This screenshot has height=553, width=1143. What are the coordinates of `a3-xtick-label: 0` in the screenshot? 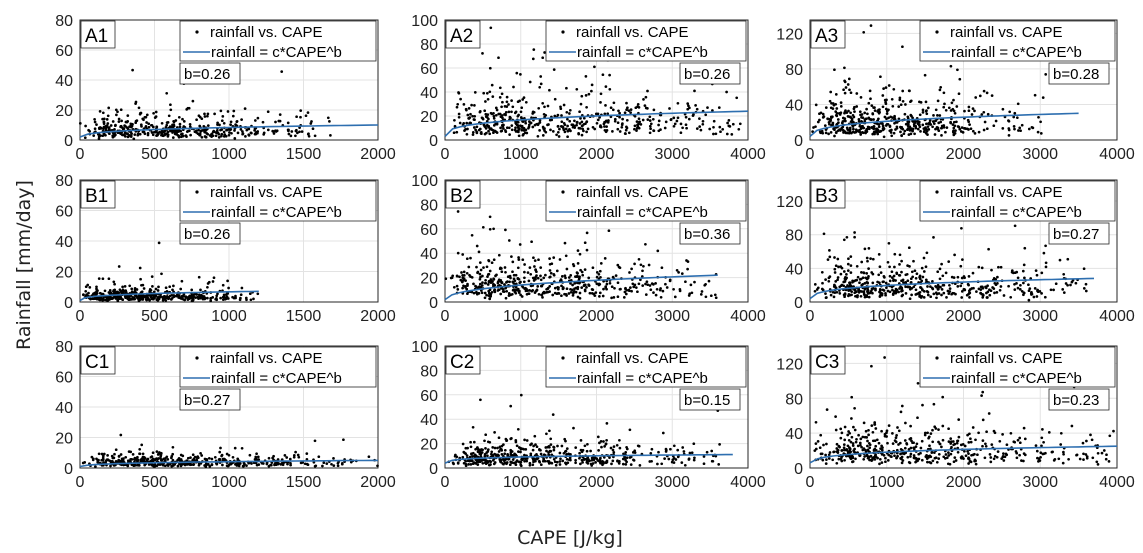 It's located at (810, 154).